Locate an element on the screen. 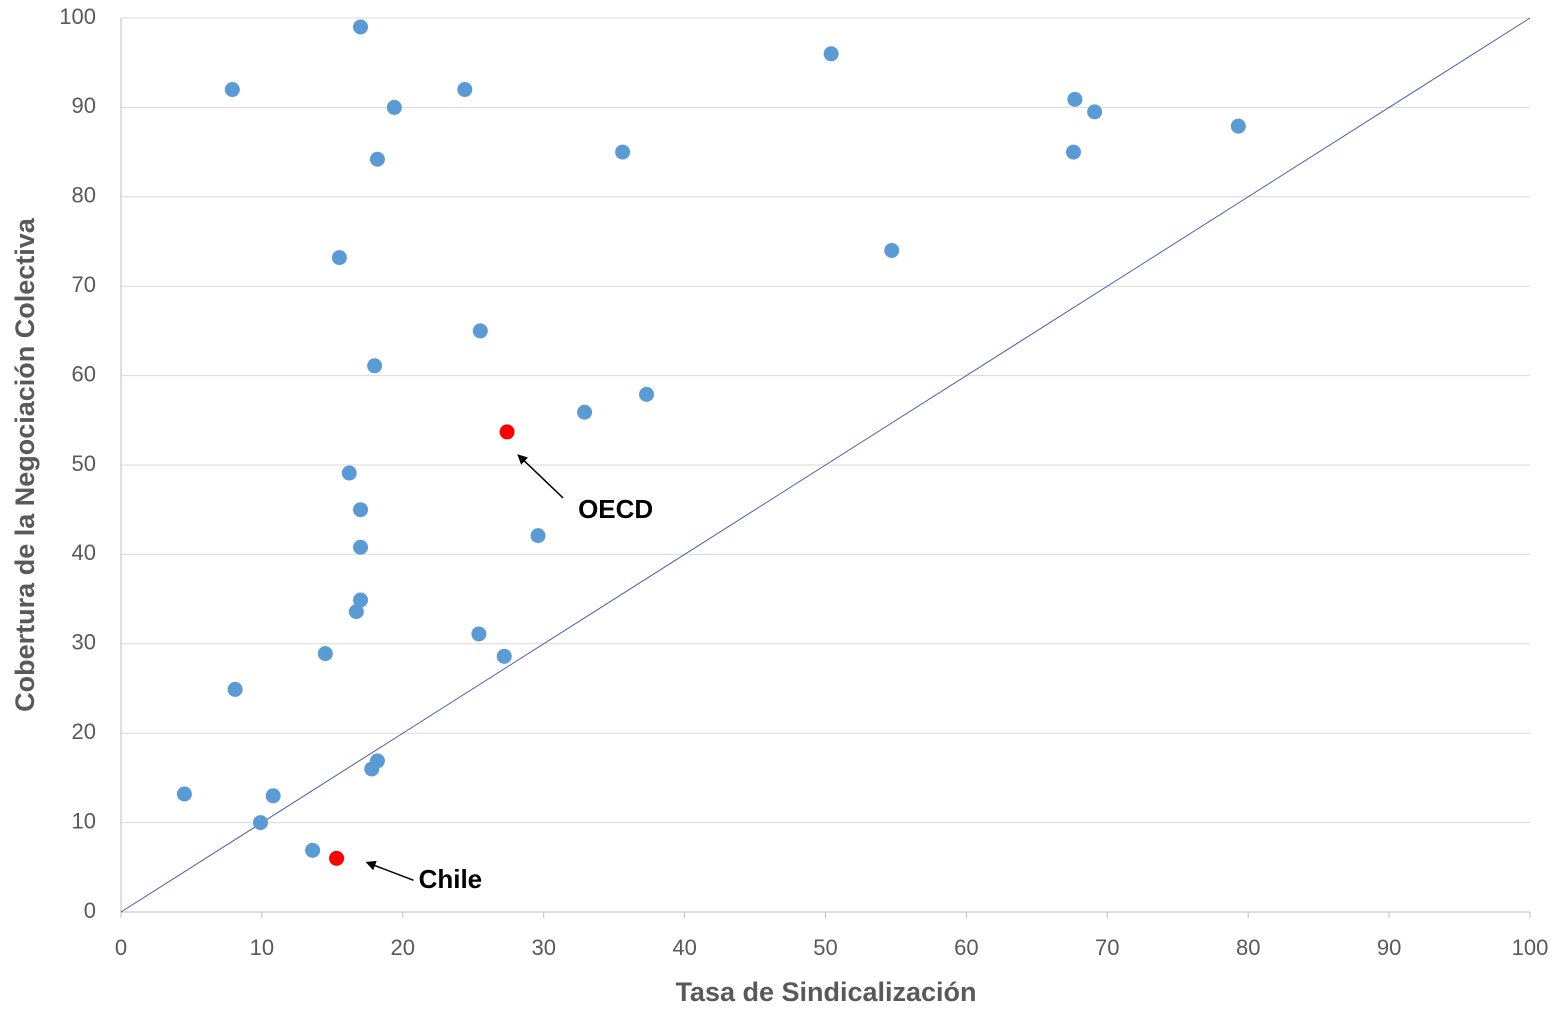 Image resolution: width=1564 pixels, height=1009 pixels. x-tick-label: 100 is located at coordinates (1530, 947).